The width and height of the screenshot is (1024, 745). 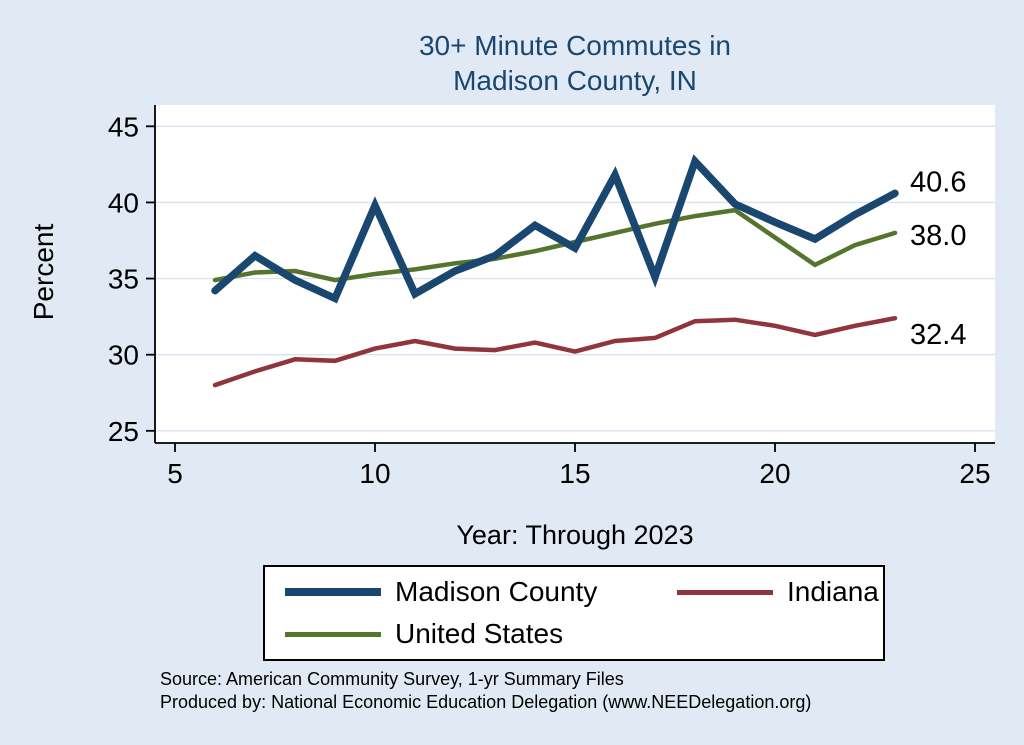 What do you see at coordinates (123, 202) in the screenshot?
I see `y-tick-label: 40` at bounding box center [123, 202].